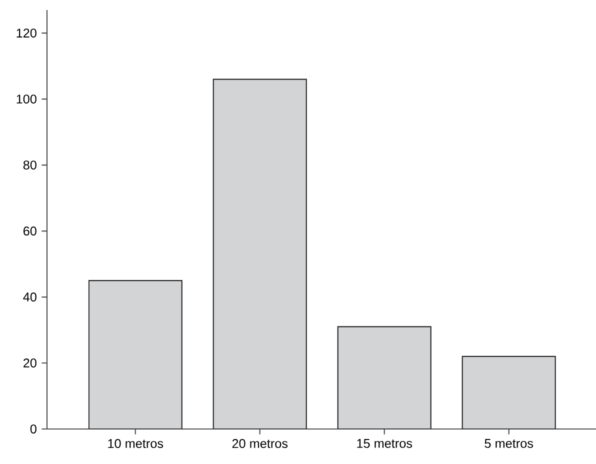 The width and height of the screenshot is (596, 464). Describe the element at coordinates (30, 231) in the screenshot. I see `y-tick-label: 60` at that location.